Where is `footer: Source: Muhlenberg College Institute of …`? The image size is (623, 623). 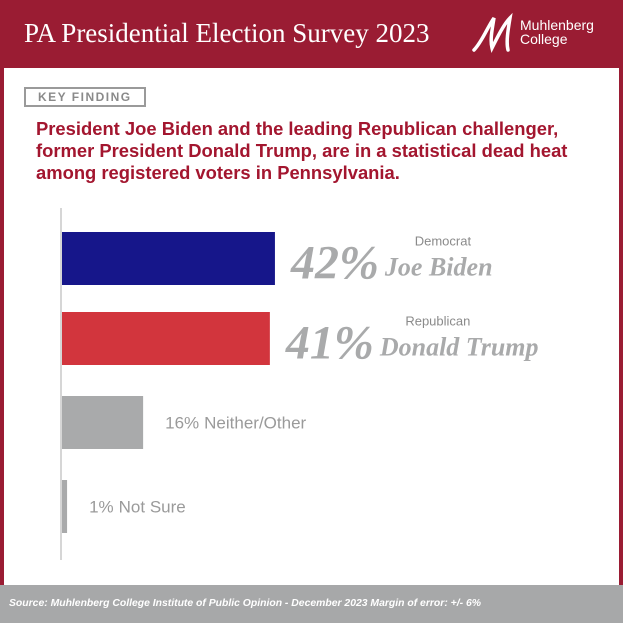 footer: Source: Muhlenberg College Institute of … is located at coordinates (311, 604).